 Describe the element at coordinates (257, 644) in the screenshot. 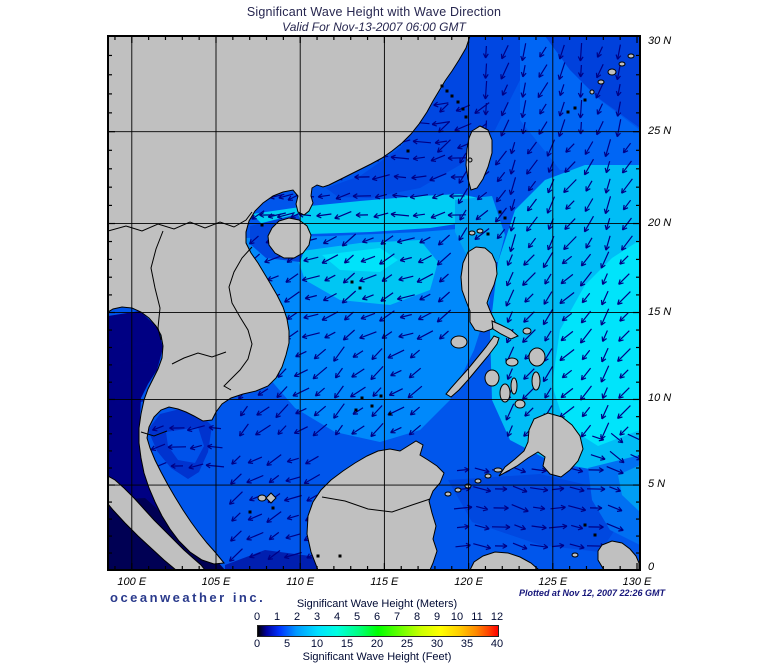

I see `scale-tick: 0` at that location.